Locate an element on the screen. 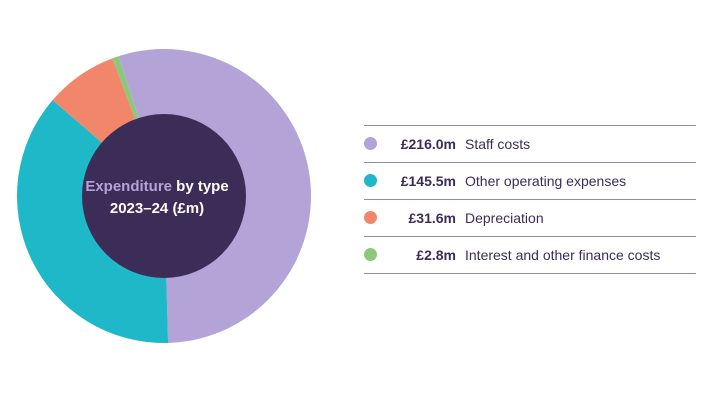  legend-value: £145.5m is located at coordinates (428, 181).